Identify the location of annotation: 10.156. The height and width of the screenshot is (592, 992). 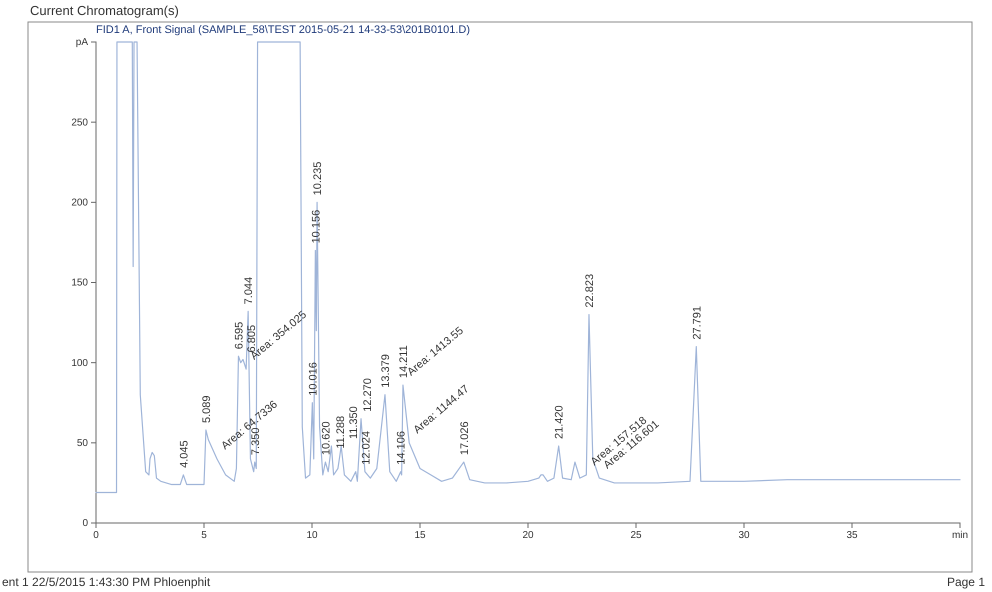
(316, 227).